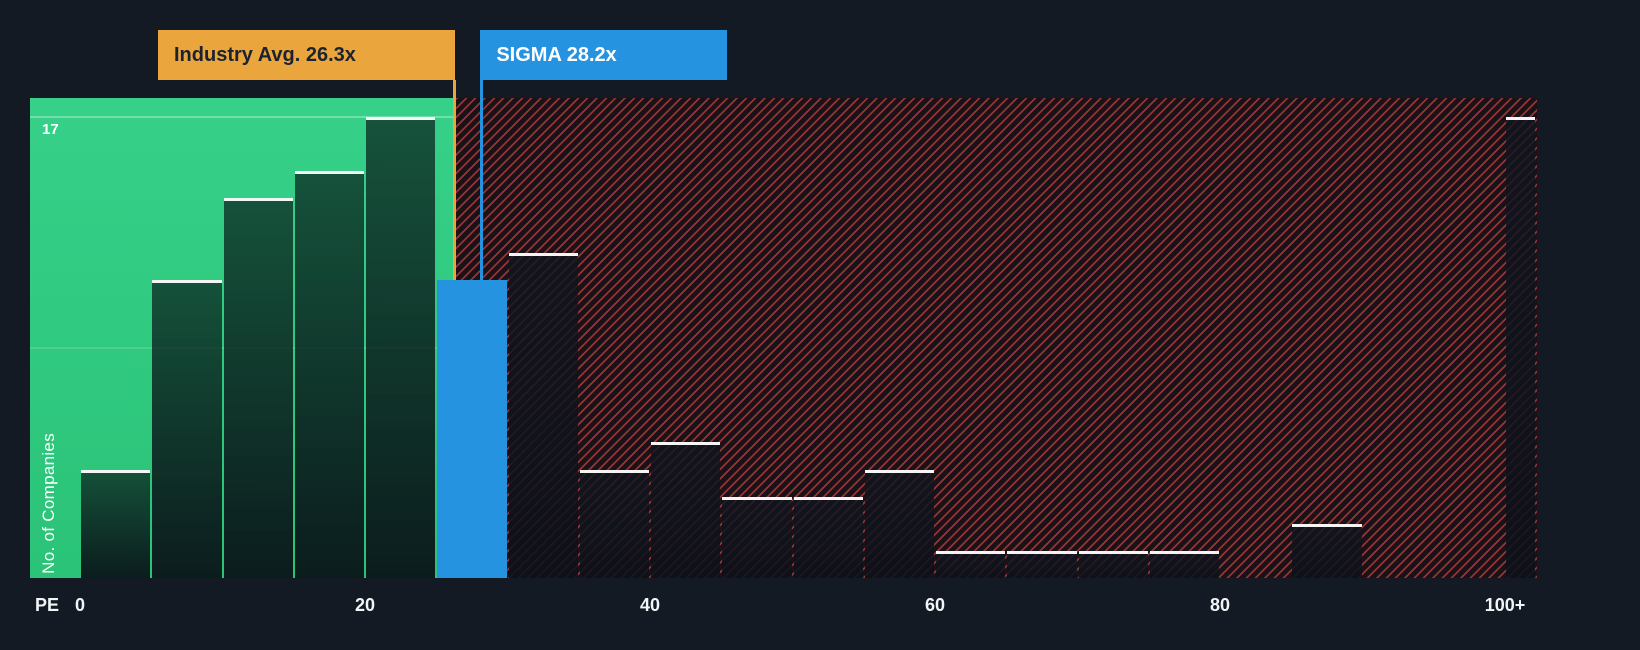 The image size is (1640, 650). I want to click on sigma-label: SIGMA 28.2x, so click(556, 55).